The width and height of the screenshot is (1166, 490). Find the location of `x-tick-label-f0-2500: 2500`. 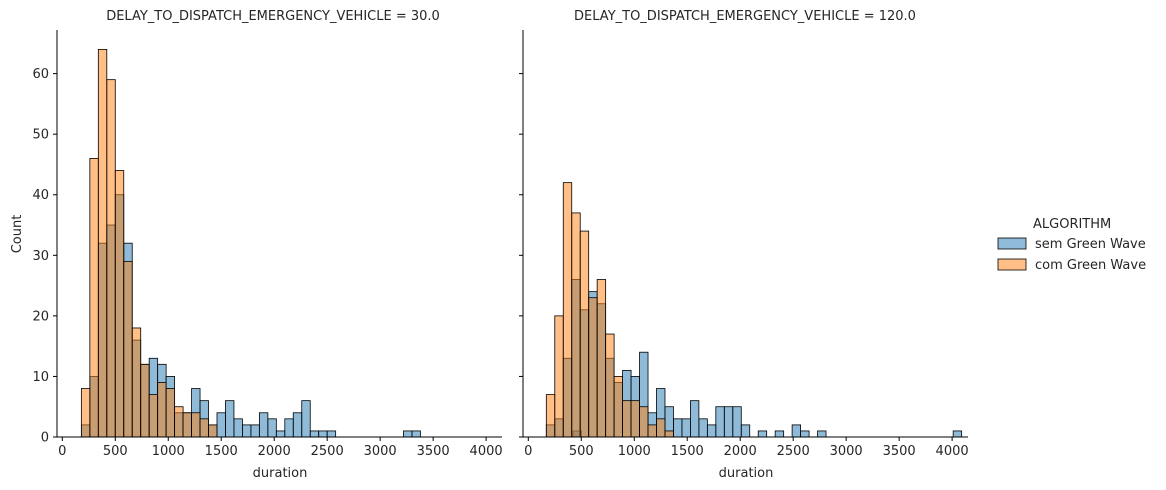

x-tick-label-f0-2500: 2500 is located at coordinates (327, 451).